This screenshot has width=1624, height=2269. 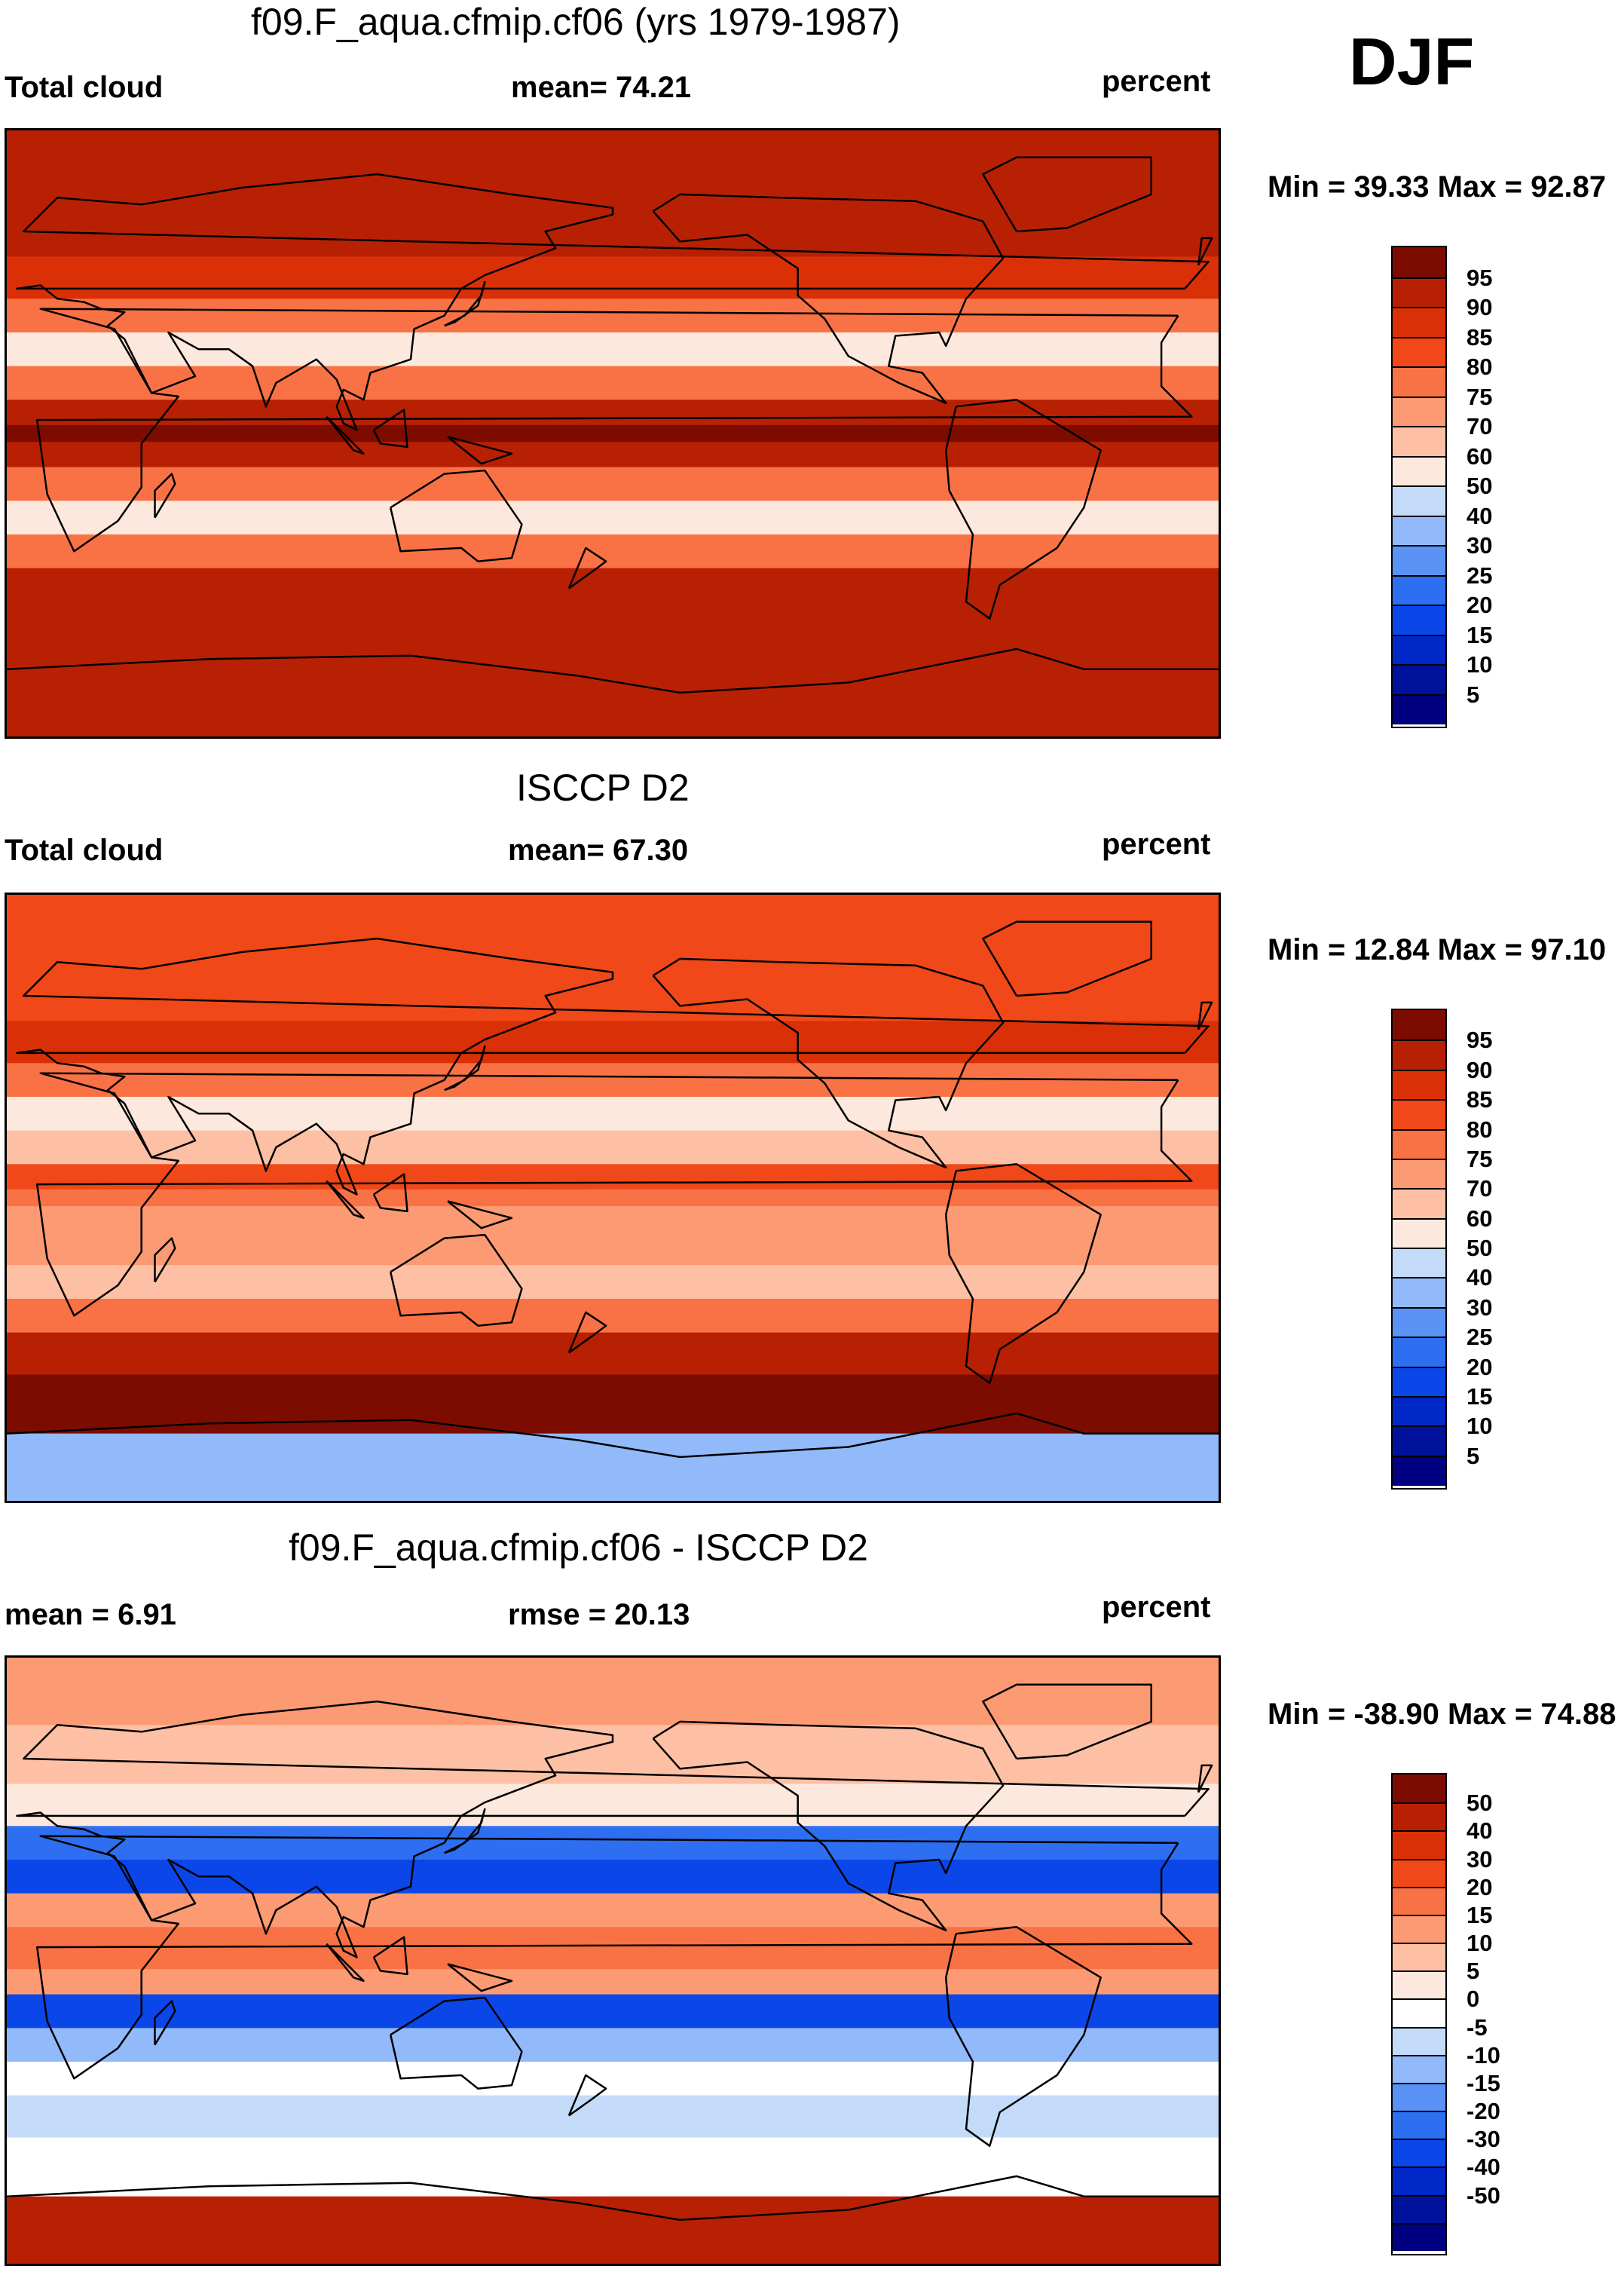 I want to click on panel-1-colorbar-tick: 90, so click(x=1480, y=307).